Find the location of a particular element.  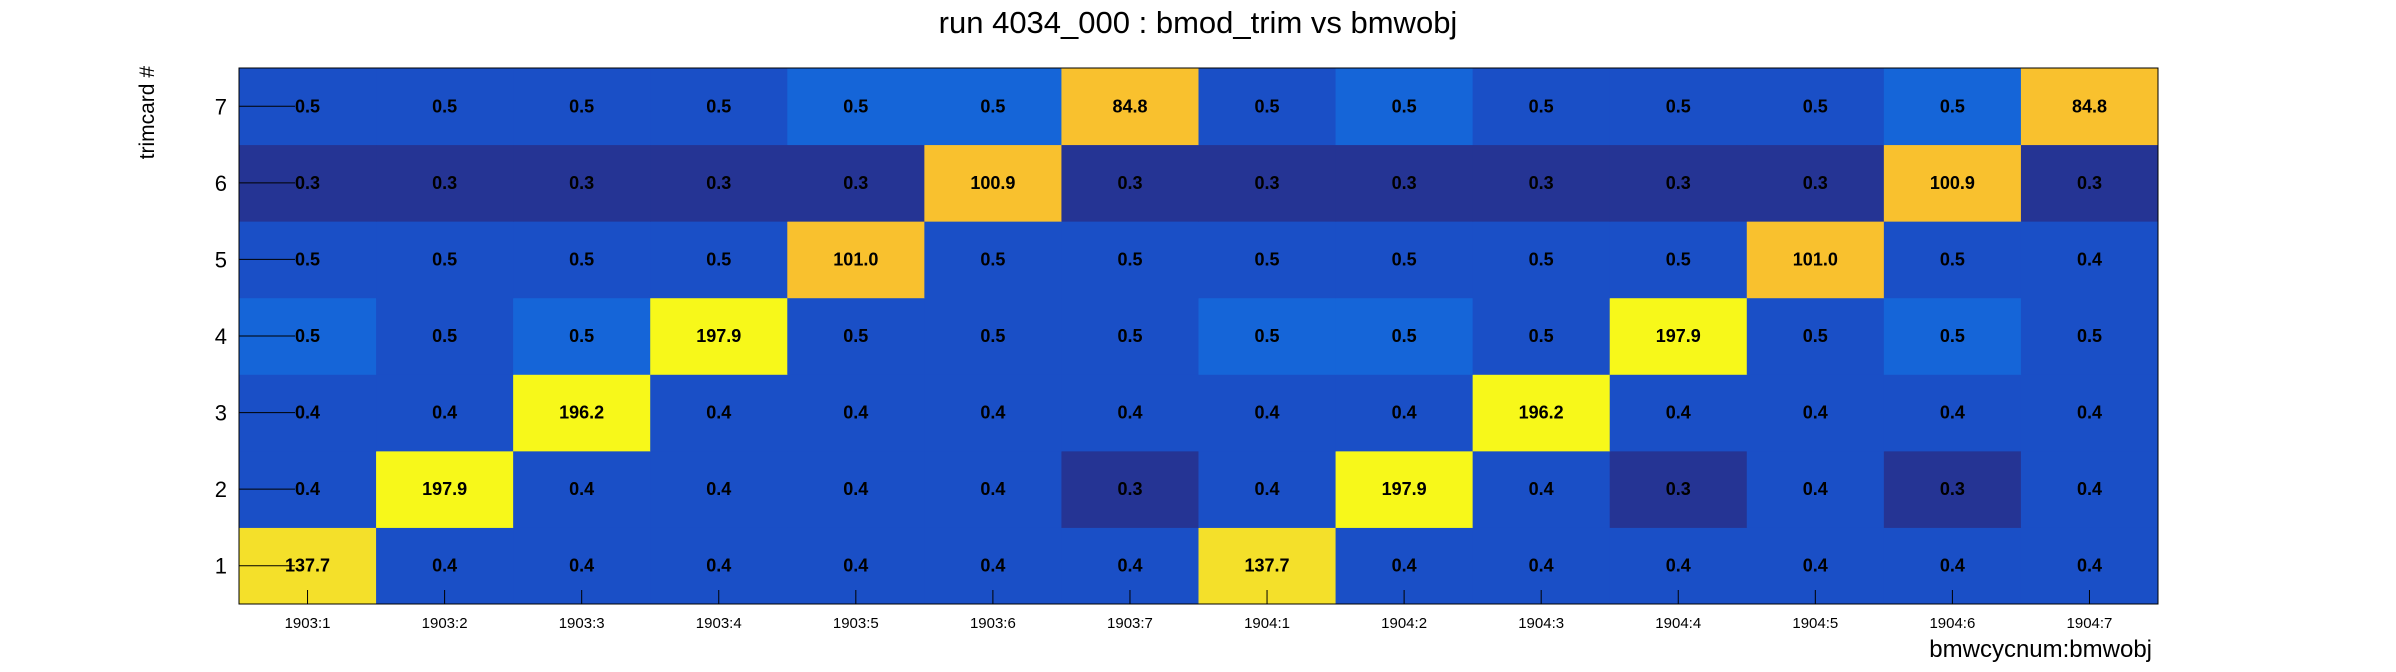

x-tick-label: 1904:6 is located at coordinates (1952, 623).